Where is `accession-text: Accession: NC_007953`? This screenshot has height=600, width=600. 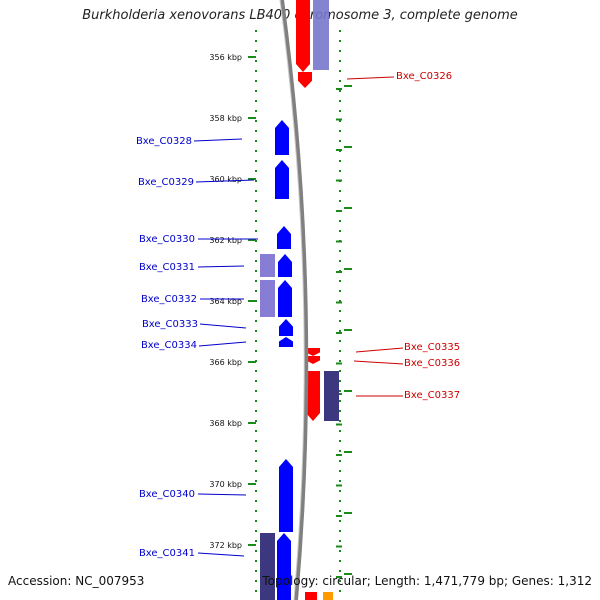 accession-text: Accession: NC_007953 is located at coordinates (76, 581).